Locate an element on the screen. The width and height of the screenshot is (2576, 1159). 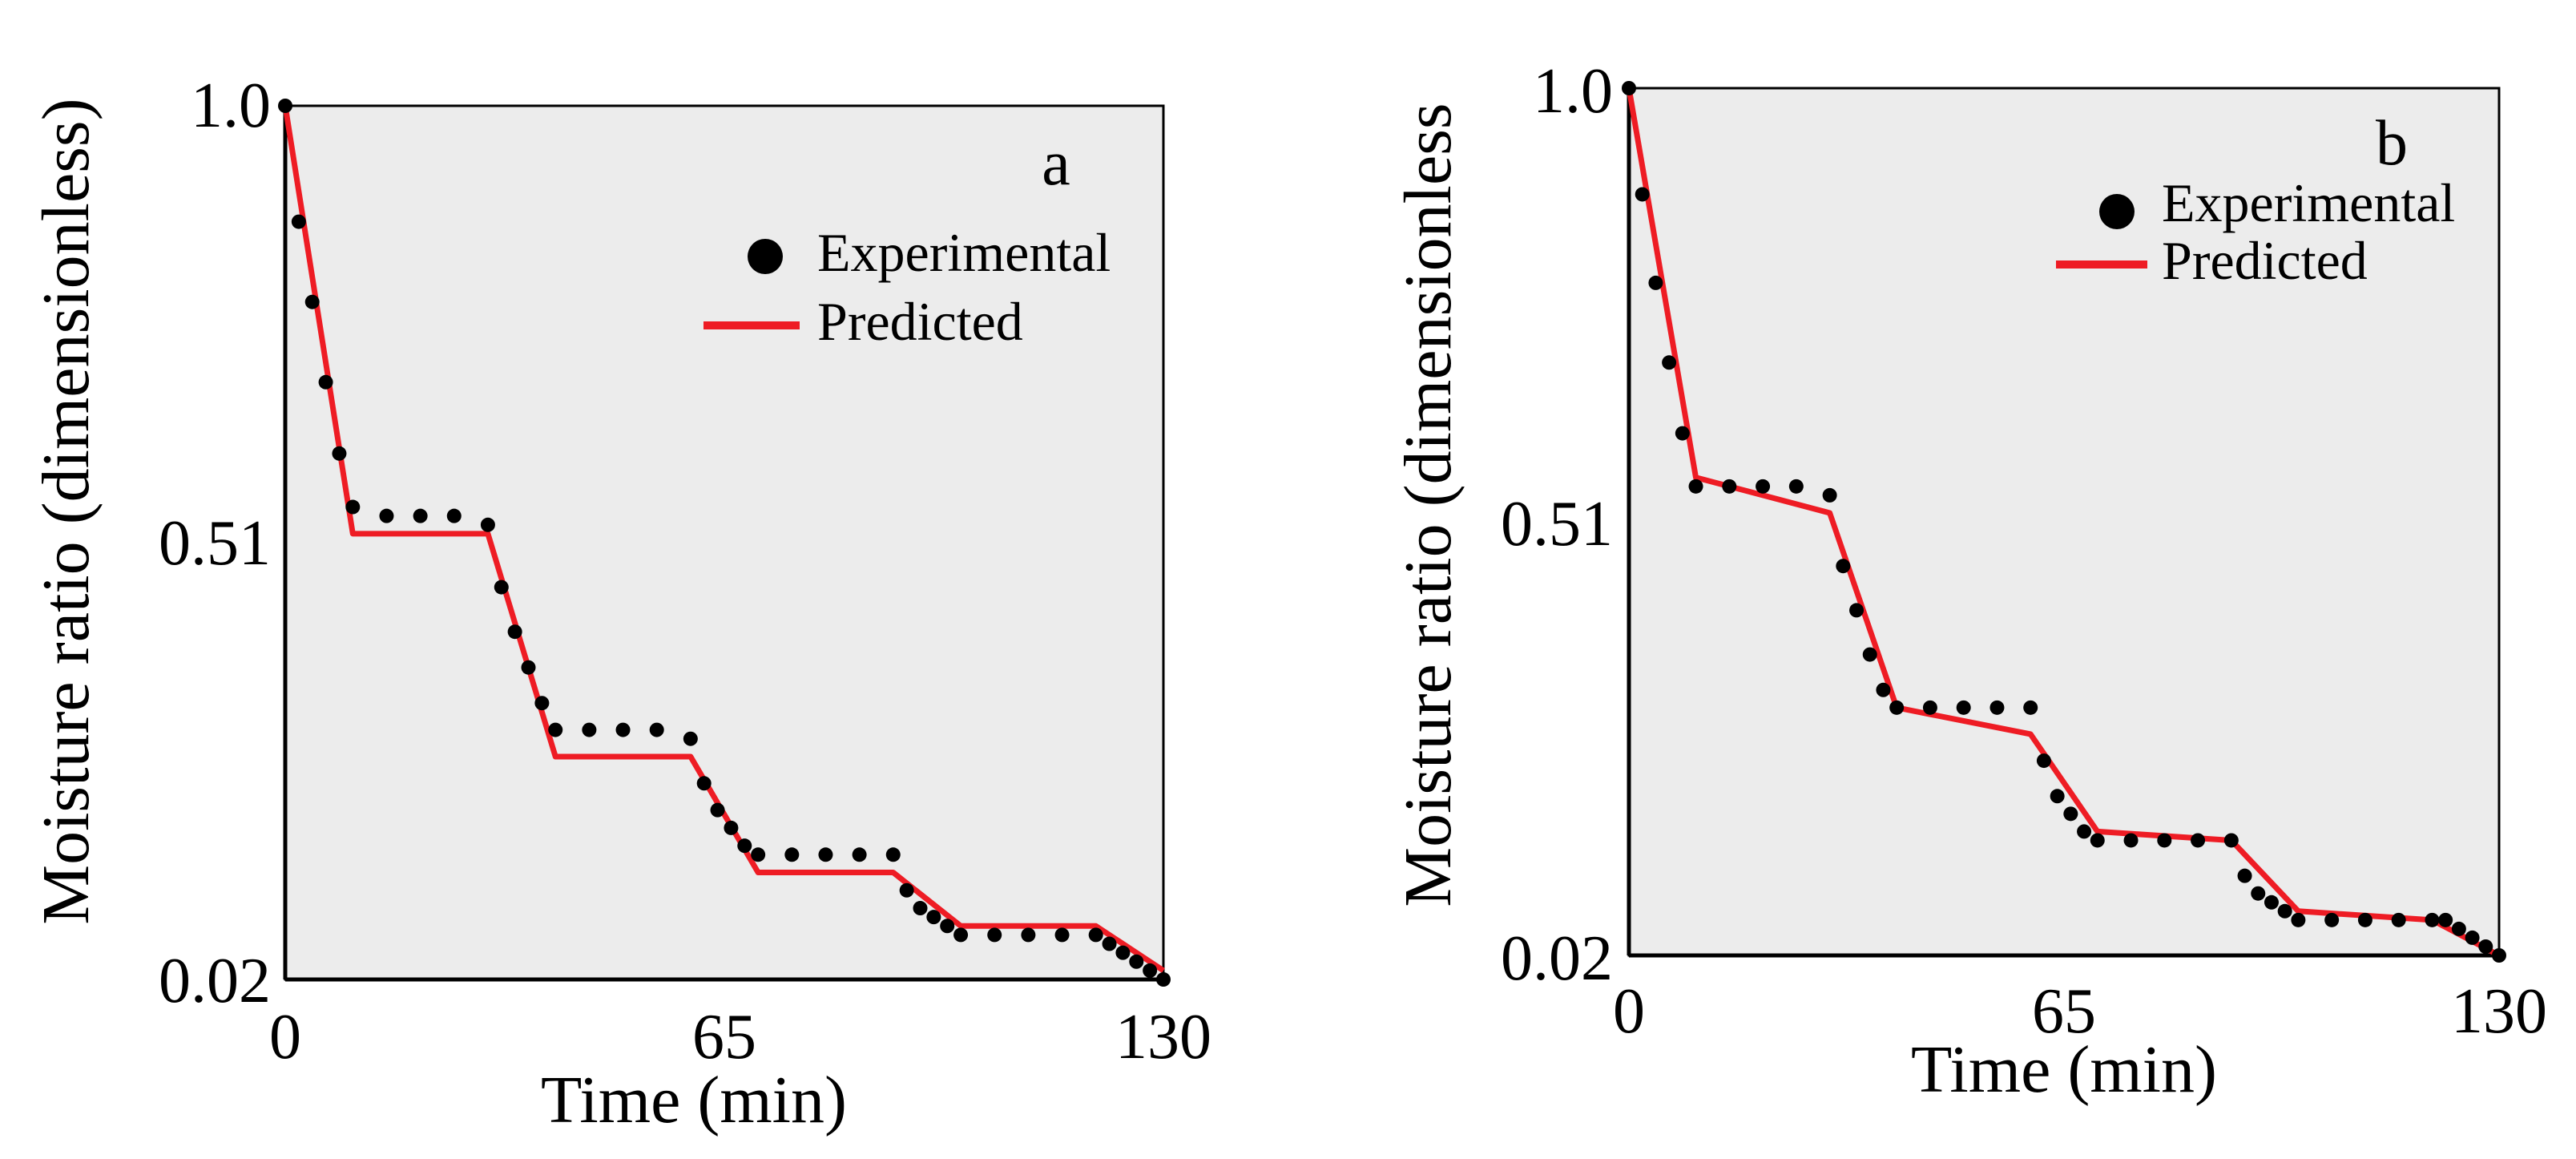
y-ticks-a: 1.0 0.51 0.02 is located at coordinates (215, 543).